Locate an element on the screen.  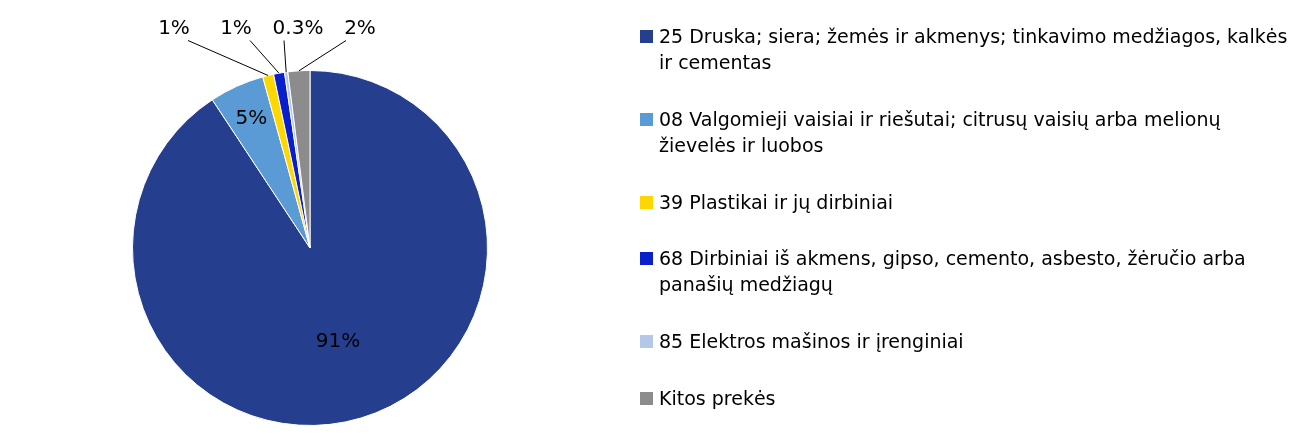
legend-label: 39 Plastikai ir jų dirbiniai is located at coordinates (776, 202).